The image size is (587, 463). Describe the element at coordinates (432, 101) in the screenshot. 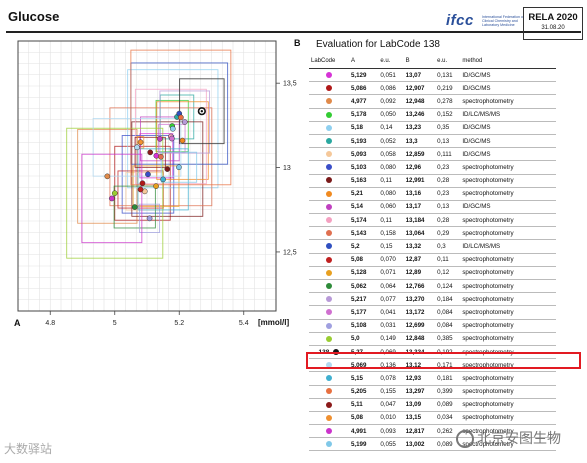

I see `table-row: 4,977 0,092 12,948 0,278 spectrophotometry` at that location.